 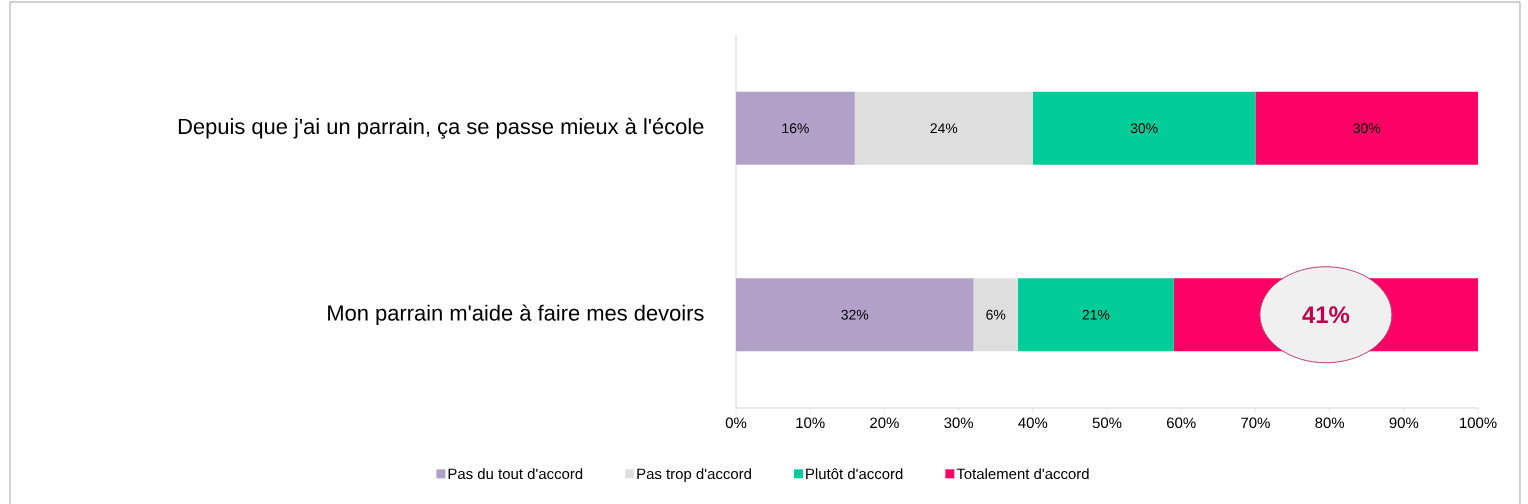 What do you see at coordinates (854, 474) in the screenshot?
I see `legend-label: Plutôt d'accord` at bounding box center [854, 474].